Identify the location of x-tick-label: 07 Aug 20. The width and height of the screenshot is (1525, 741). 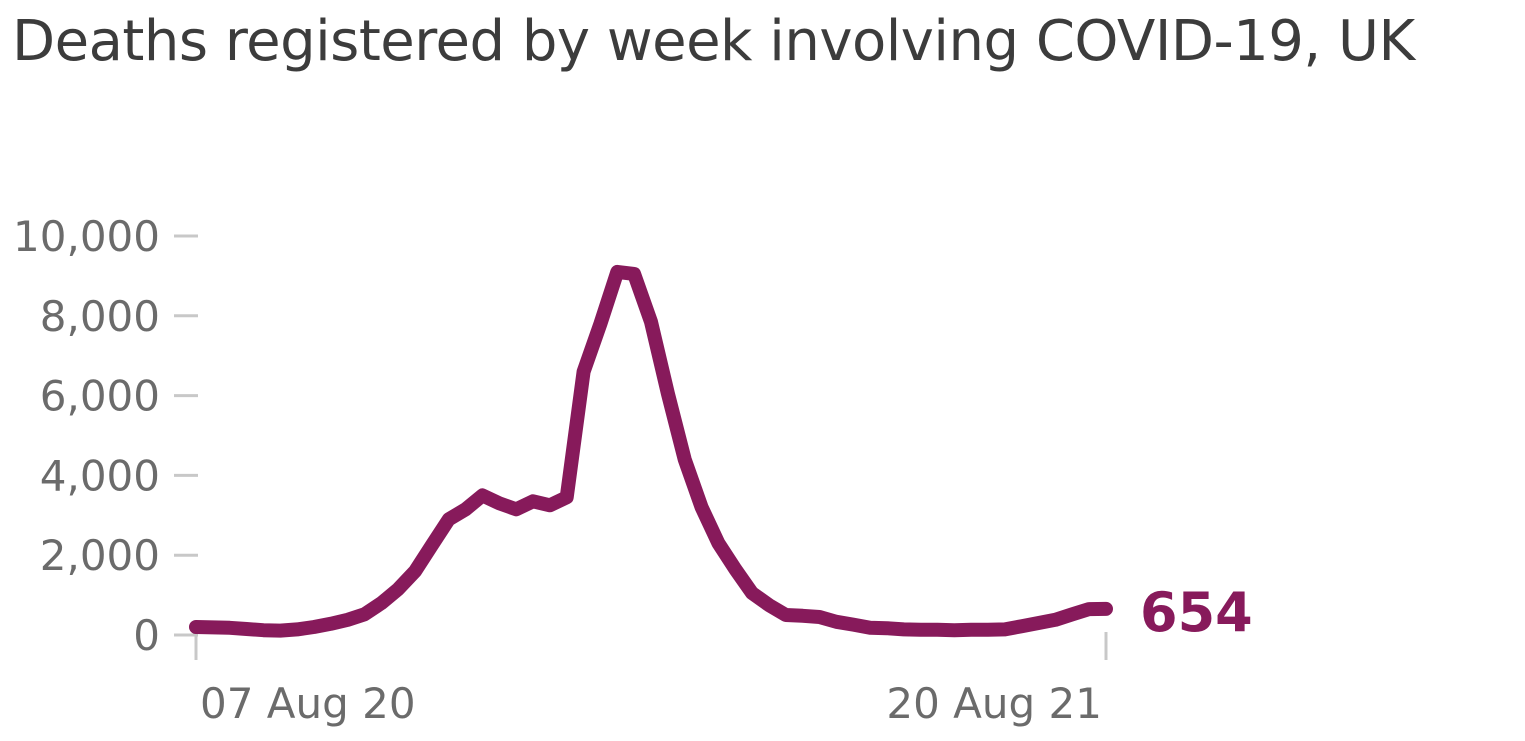
(308, 703).